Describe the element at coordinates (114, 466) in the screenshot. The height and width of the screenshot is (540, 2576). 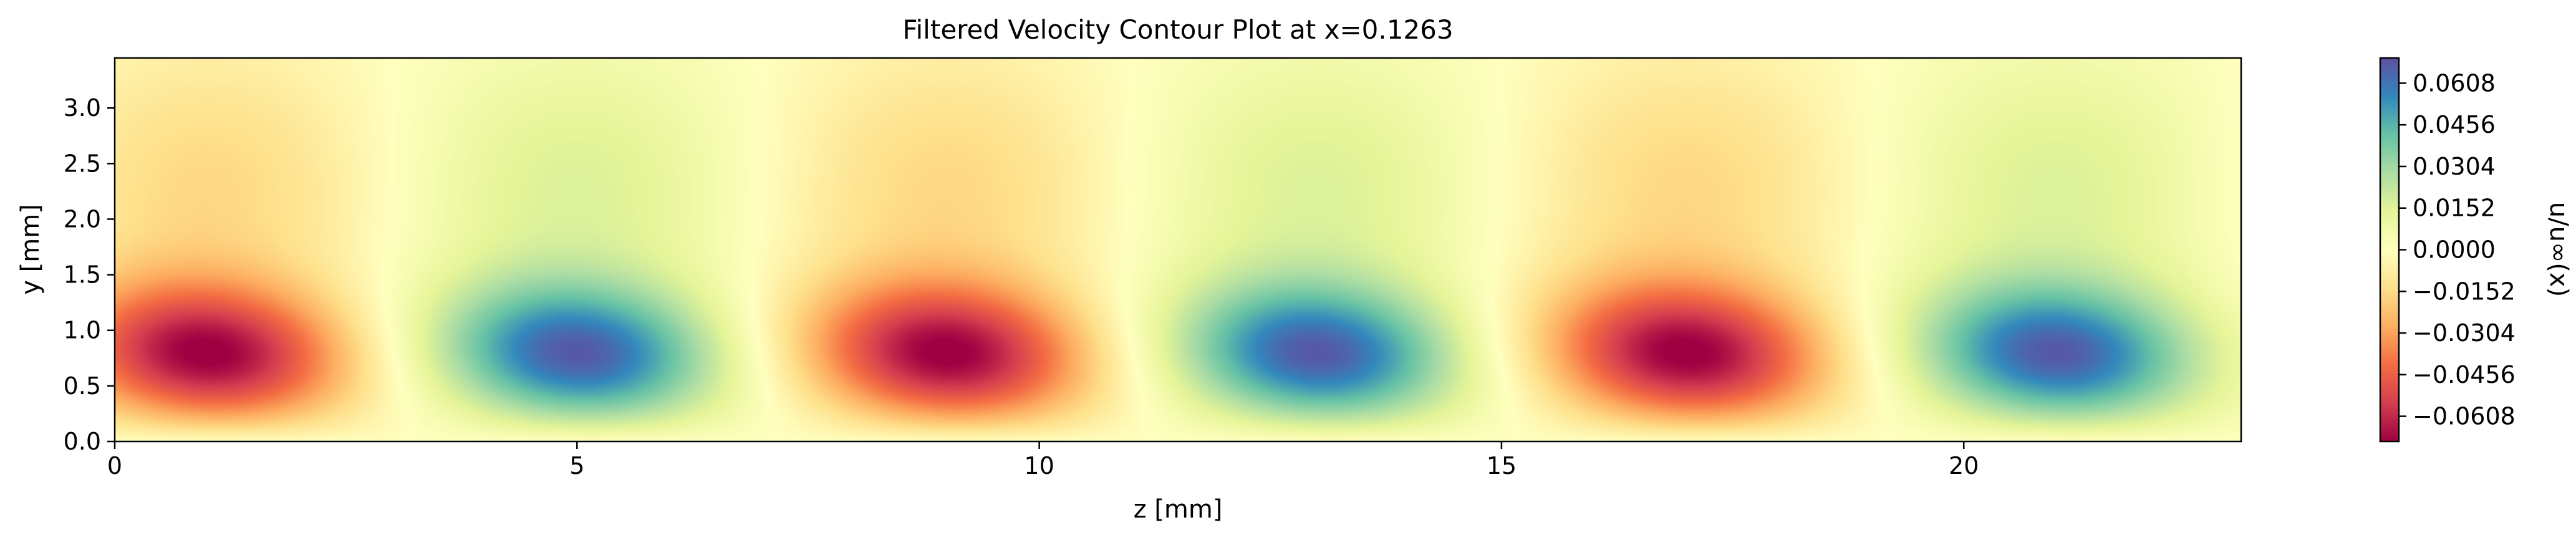
I see `x-tick-label: 0` at that location.